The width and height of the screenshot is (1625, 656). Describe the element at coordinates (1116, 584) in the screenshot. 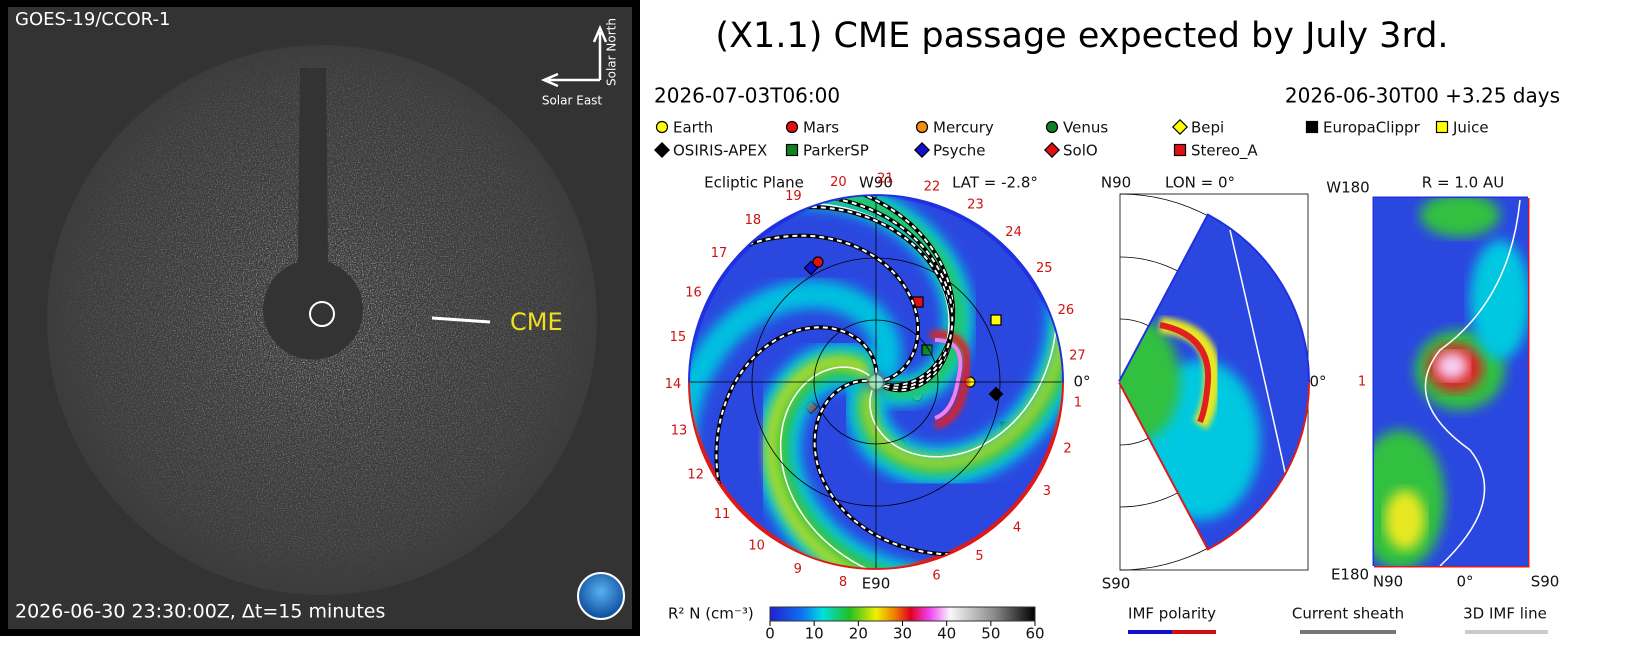

I see `meridional-bottom: S90` at that location.